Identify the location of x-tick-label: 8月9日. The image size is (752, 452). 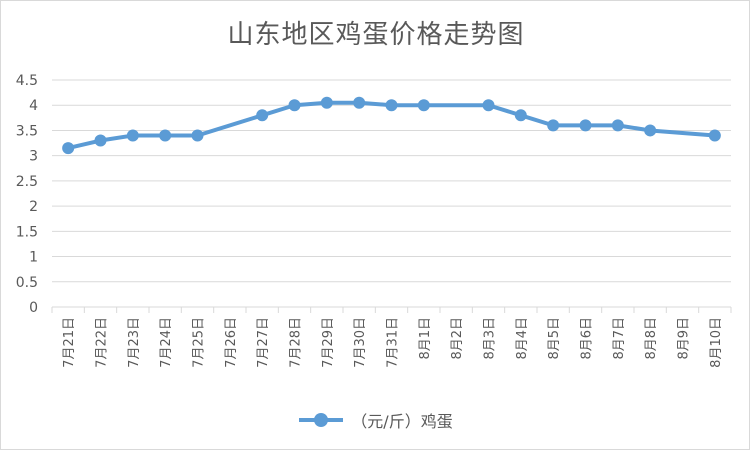
(684, 338).